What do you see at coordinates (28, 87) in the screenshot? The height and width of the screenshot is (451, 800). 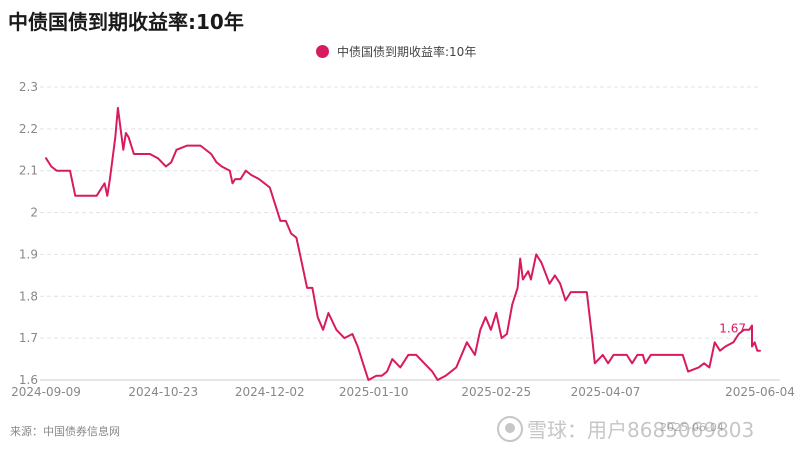 I see `y-tick-label: 2.3` at bounding box center [28, 87].